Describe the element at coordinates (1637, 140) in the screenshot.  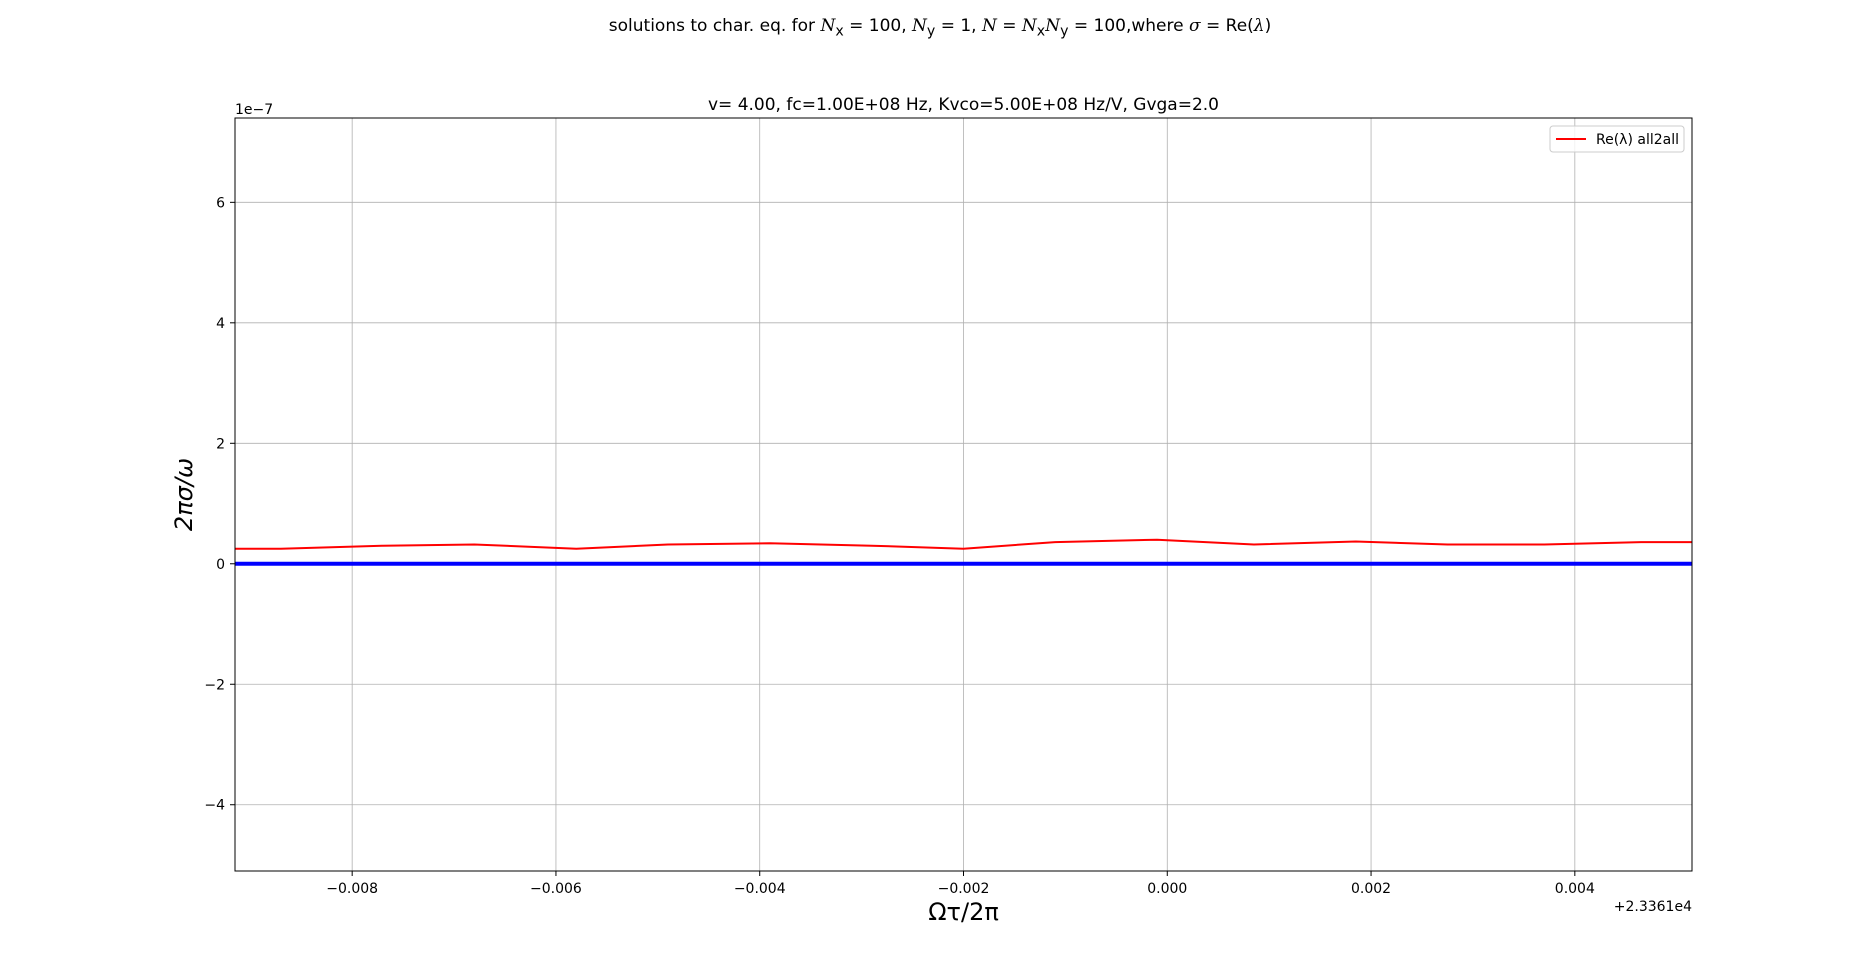
I see `legend-label-re-lambda: Re(λ) all2all` at that location.